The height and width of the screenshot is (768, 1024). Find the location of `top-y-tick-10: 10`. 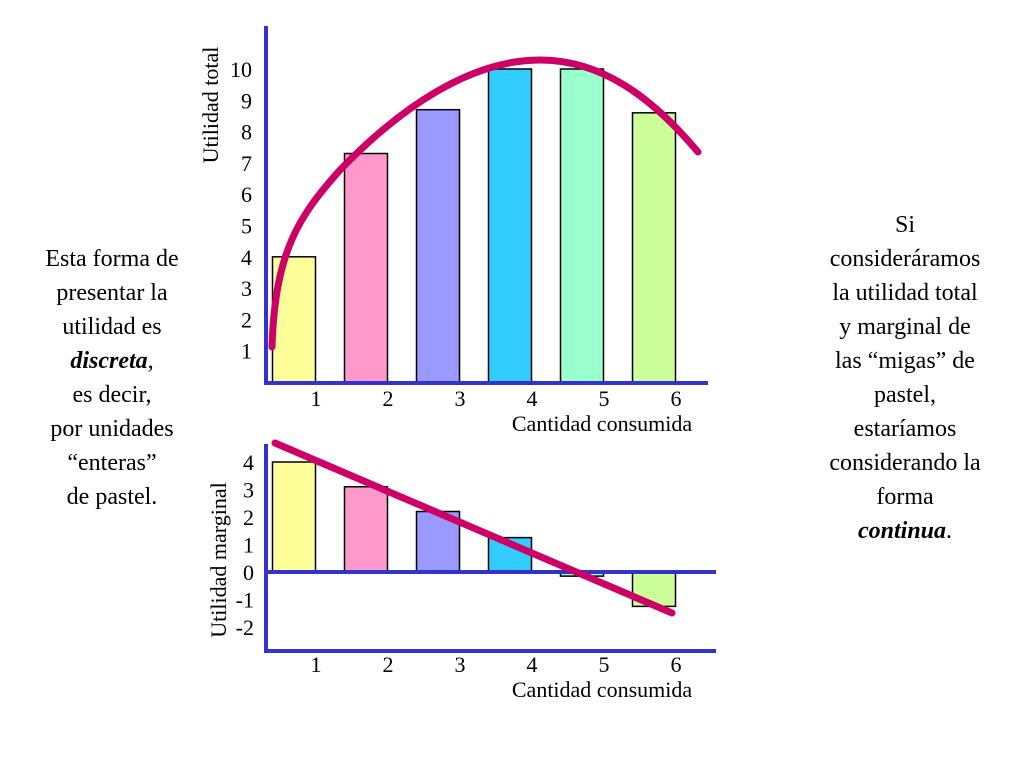

top-y-tick-10: 10 is located at coordinates (241, 69).